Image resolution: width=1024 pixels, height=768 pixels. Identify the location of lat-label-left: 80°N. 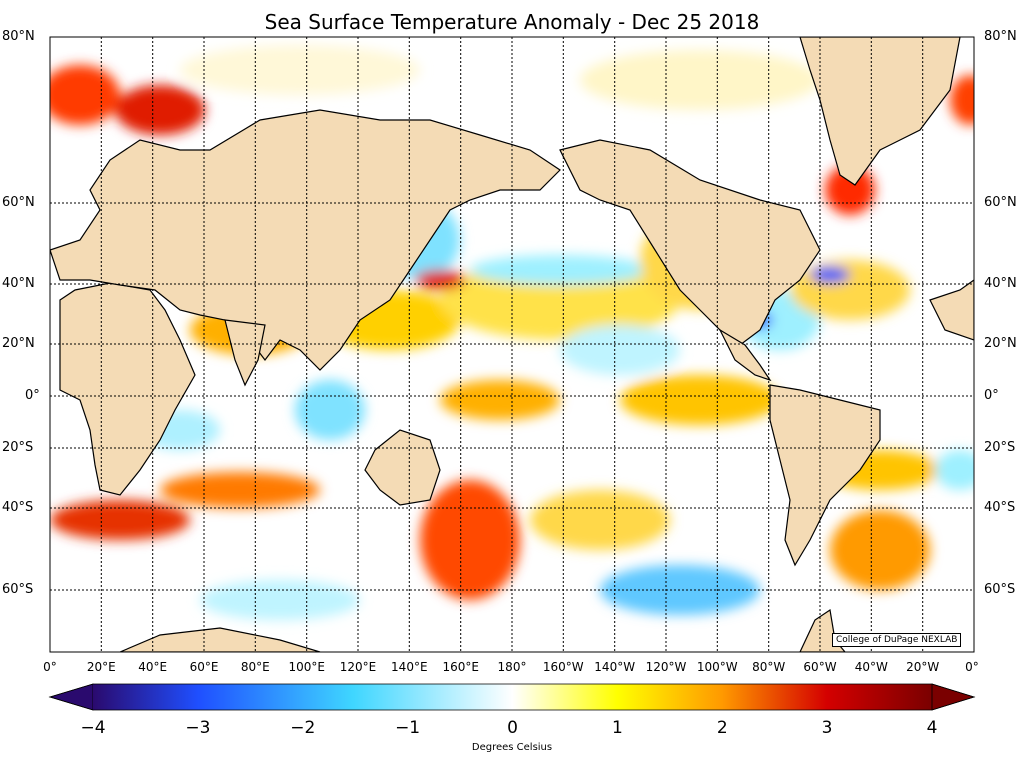
(18, 36).